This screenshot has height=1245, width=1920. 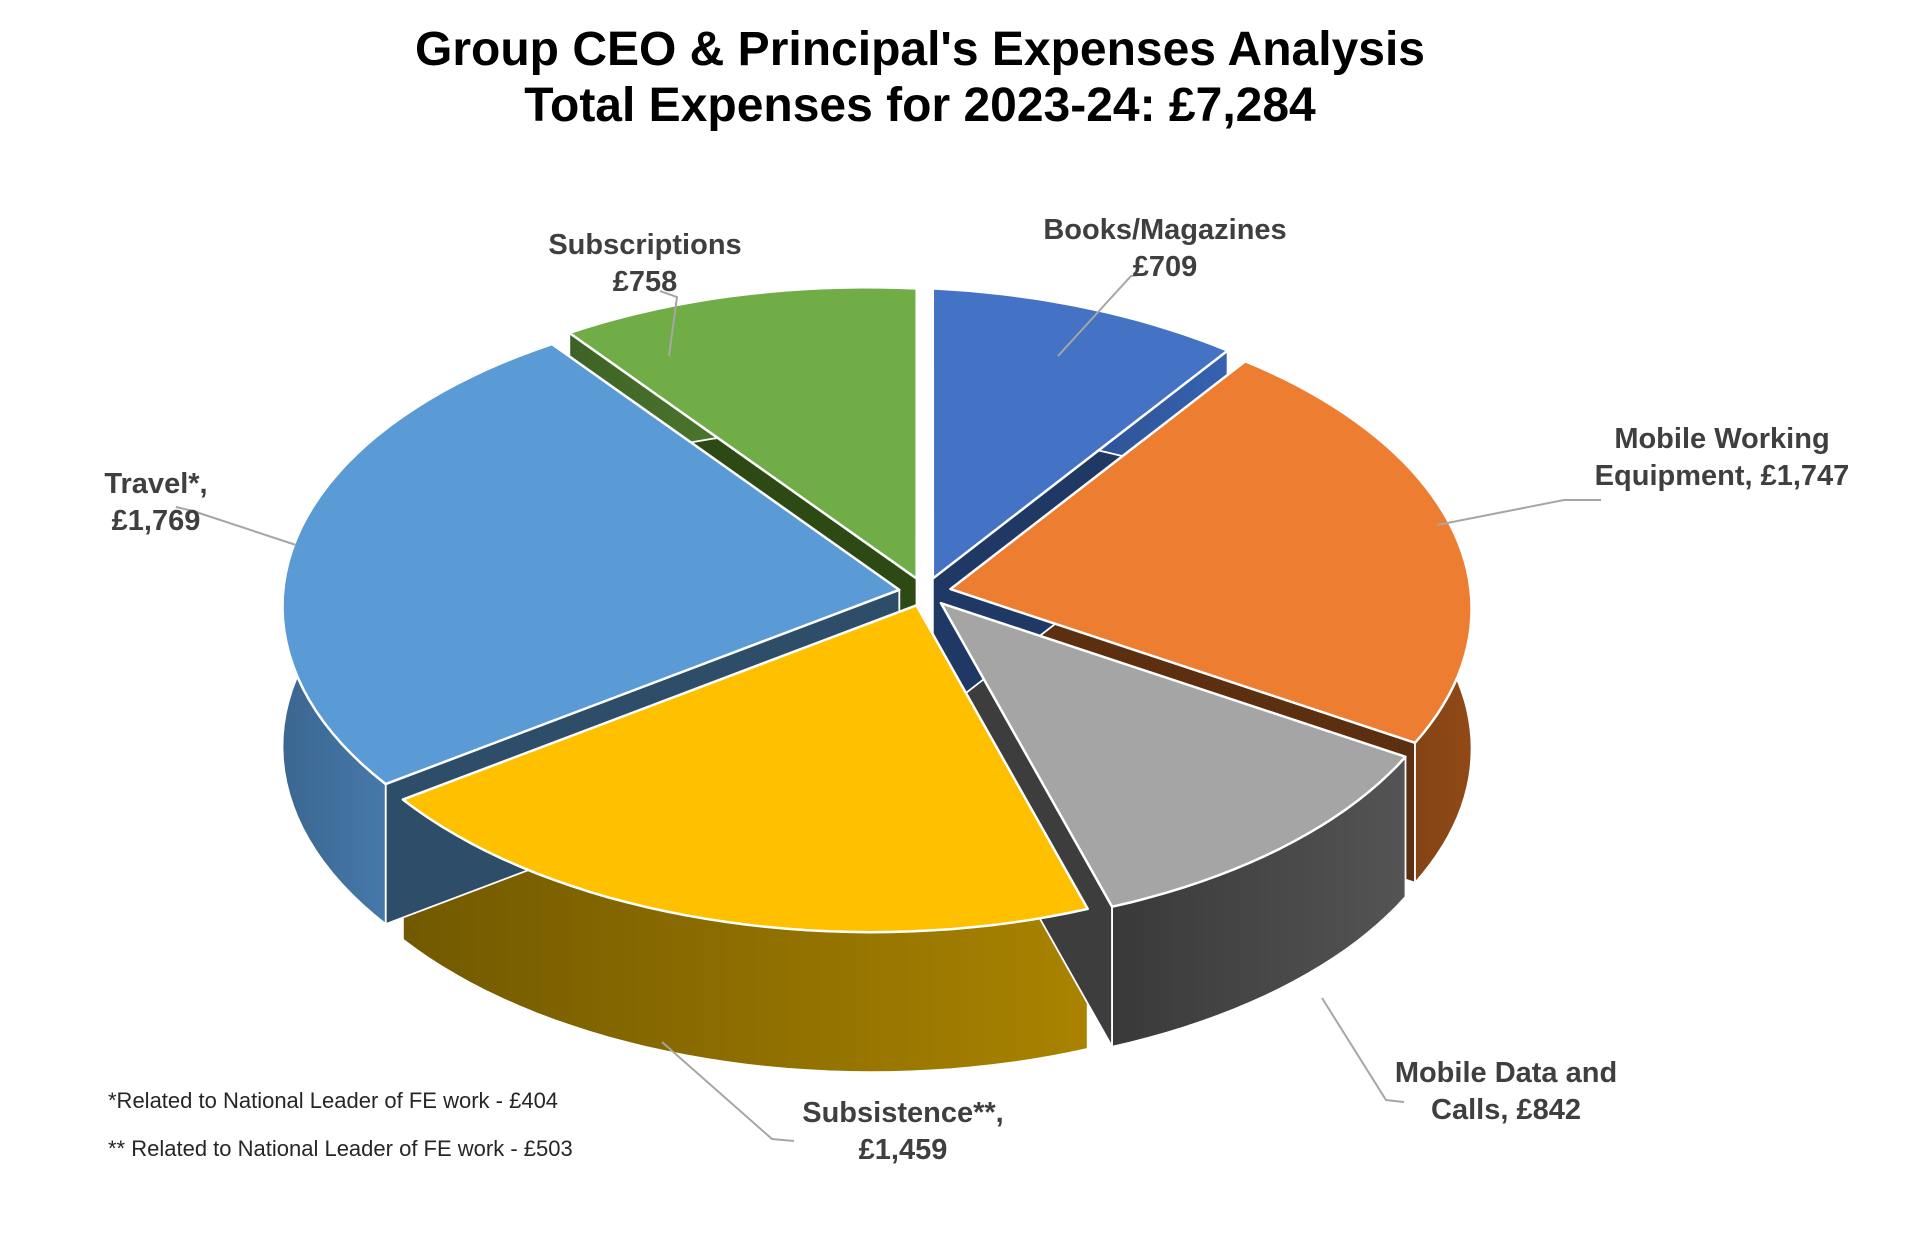 I want to click on leader-line-mobile-data-and-calls, so click(x=1363, y=1050).